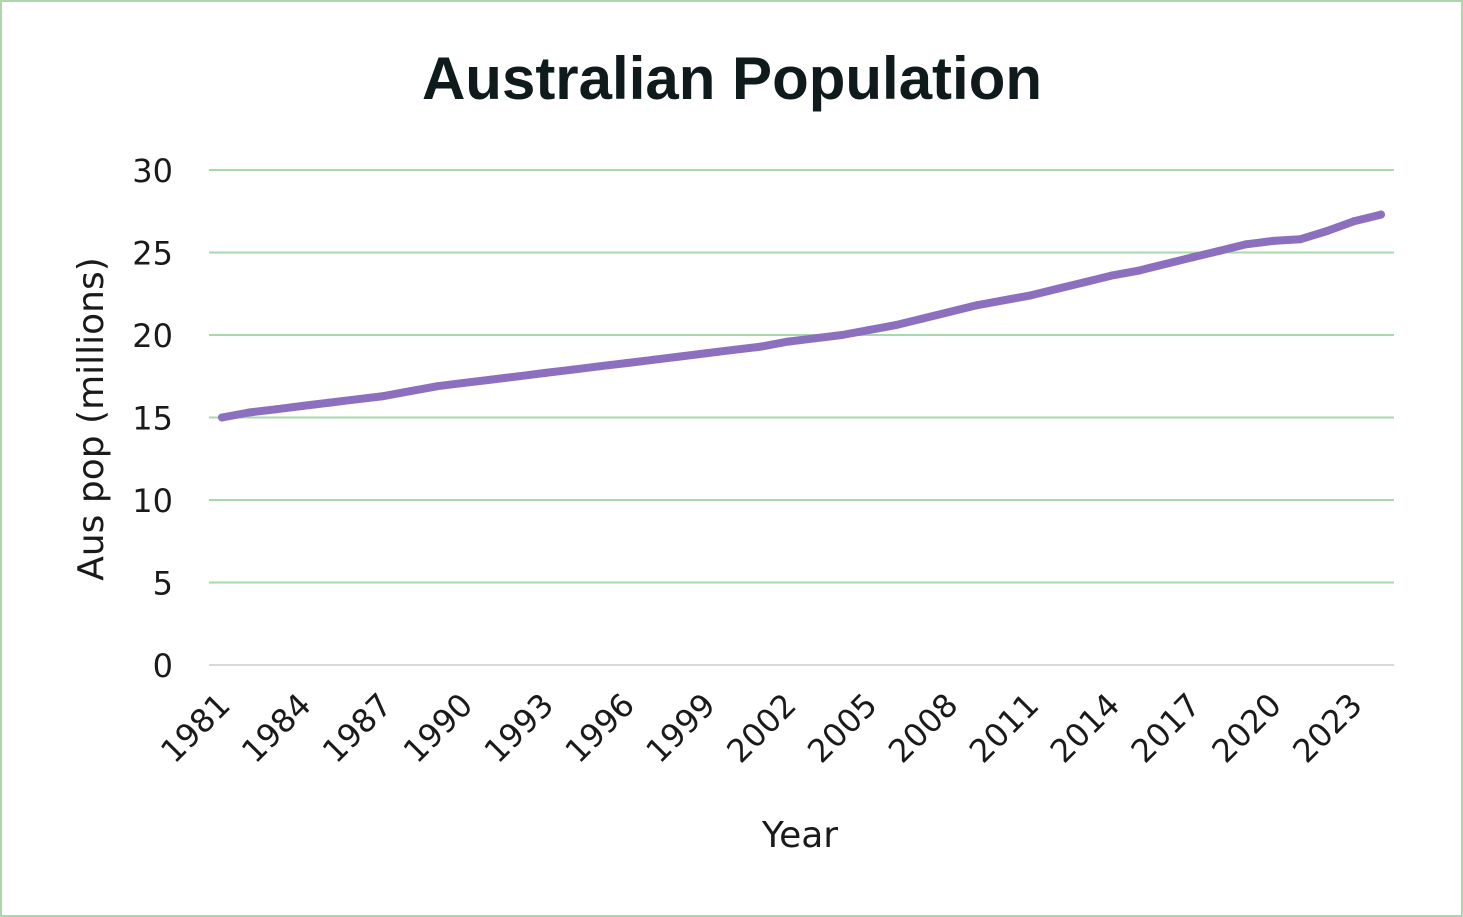  Describe the element at coordinates (1166, 728) in the screenshot. I see `x-tick-label: 2017` at that location.